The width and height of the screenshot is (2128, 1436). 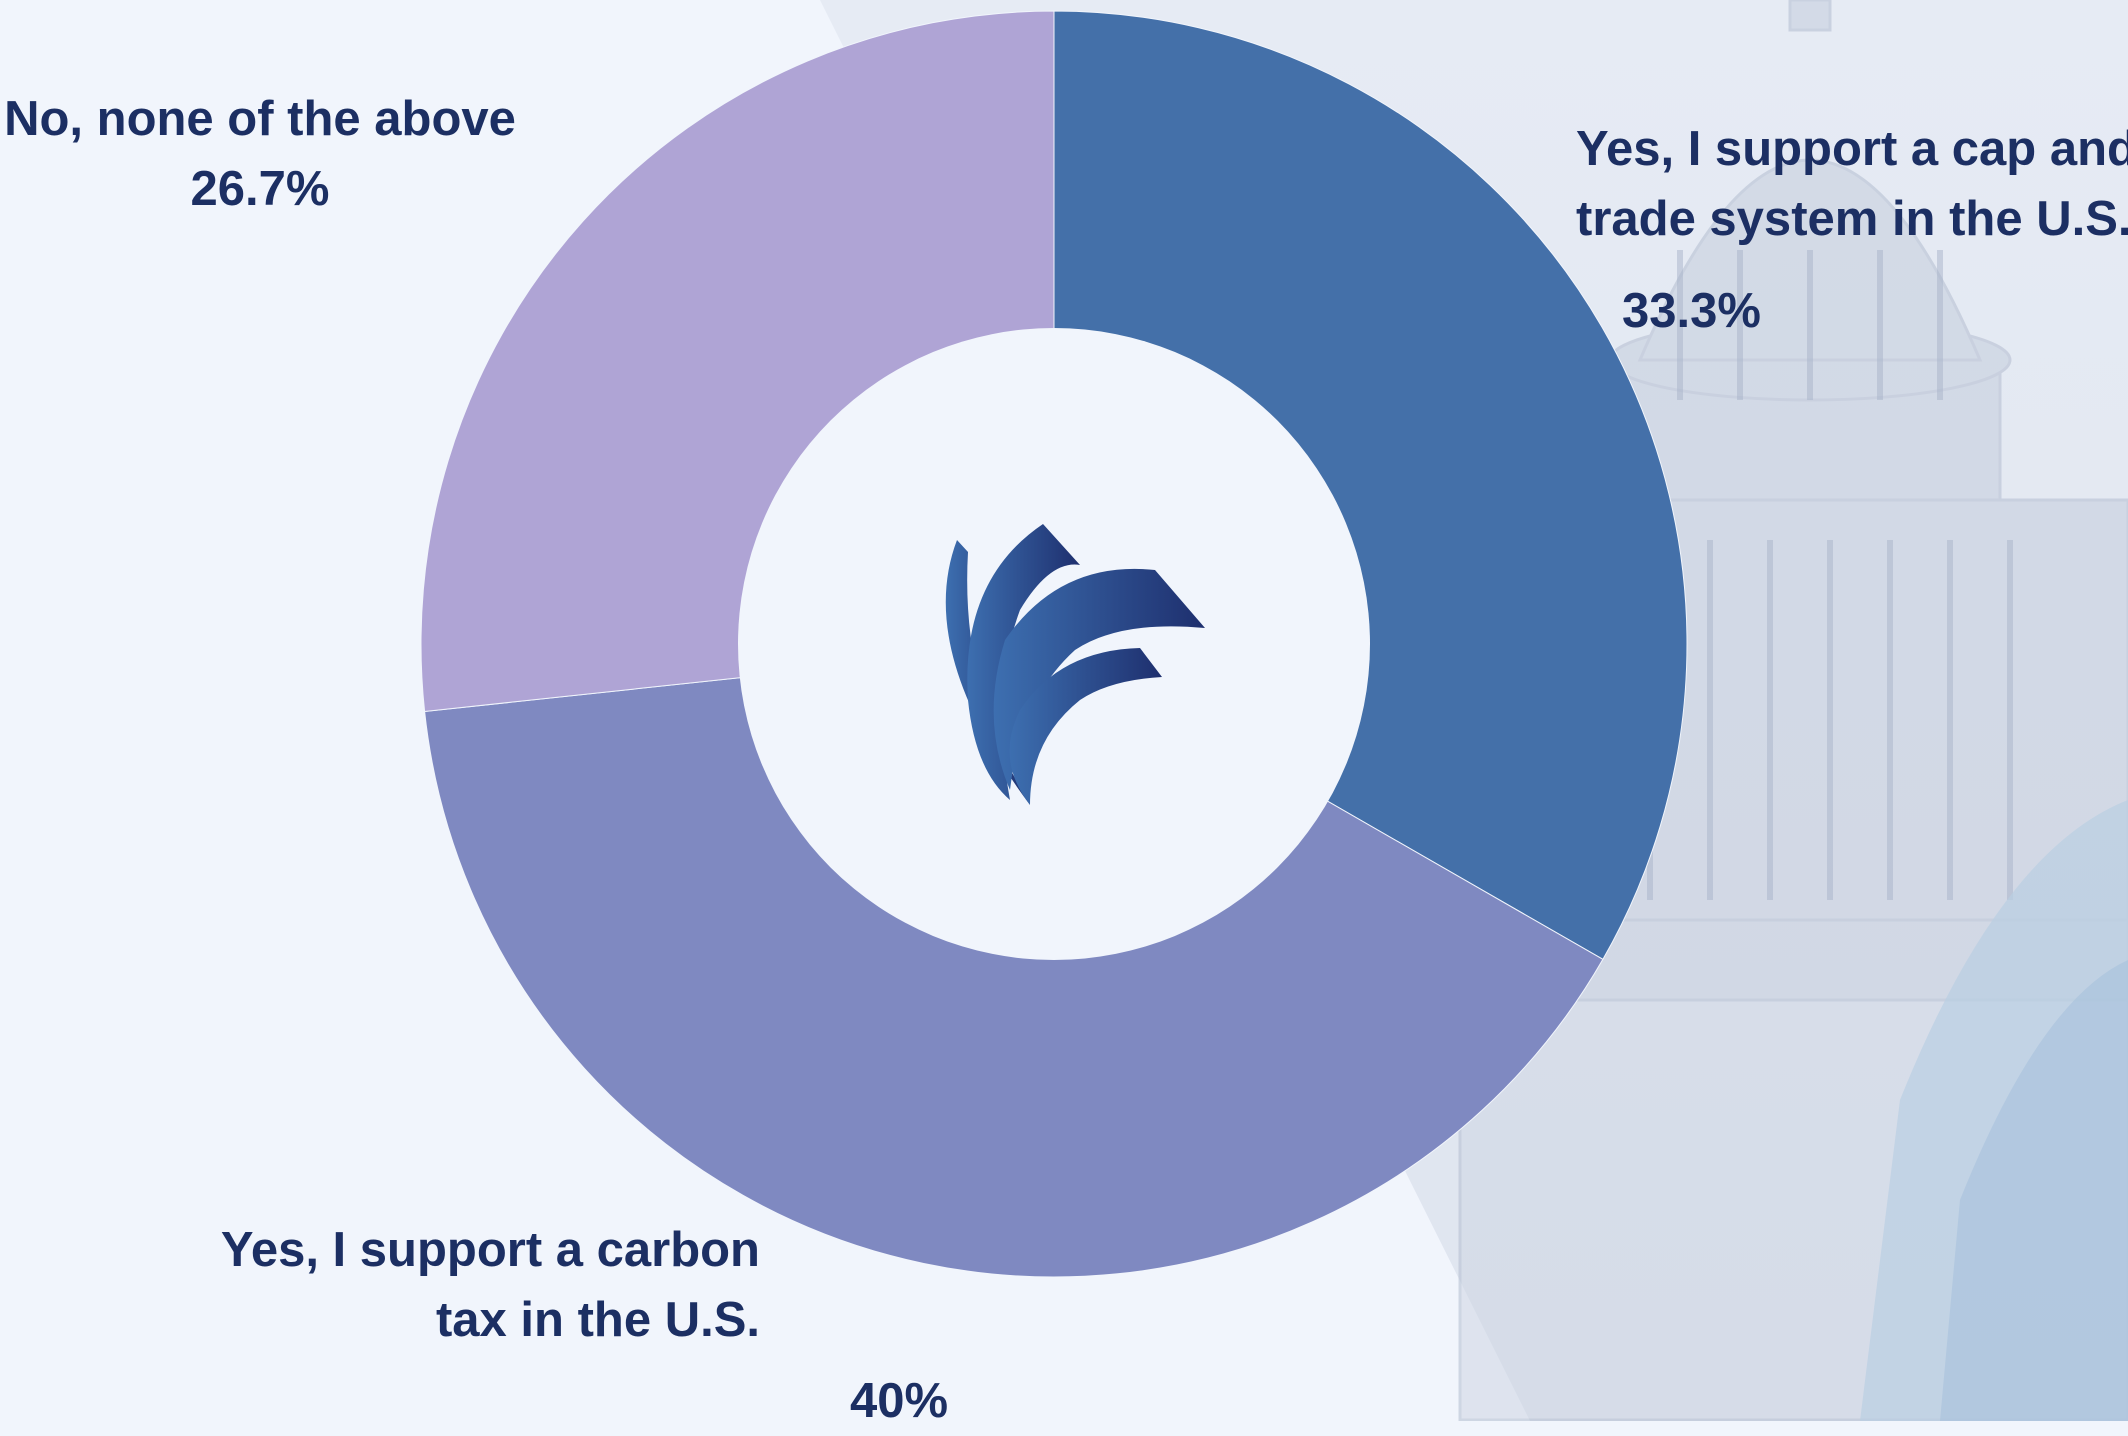 What do you see at coordinates (480, 1285) in the screenshot?
I see `slice-label-carbon-tax: Yes, I support a carbon tax in the U.S.` at bounding box center [480, 1285].